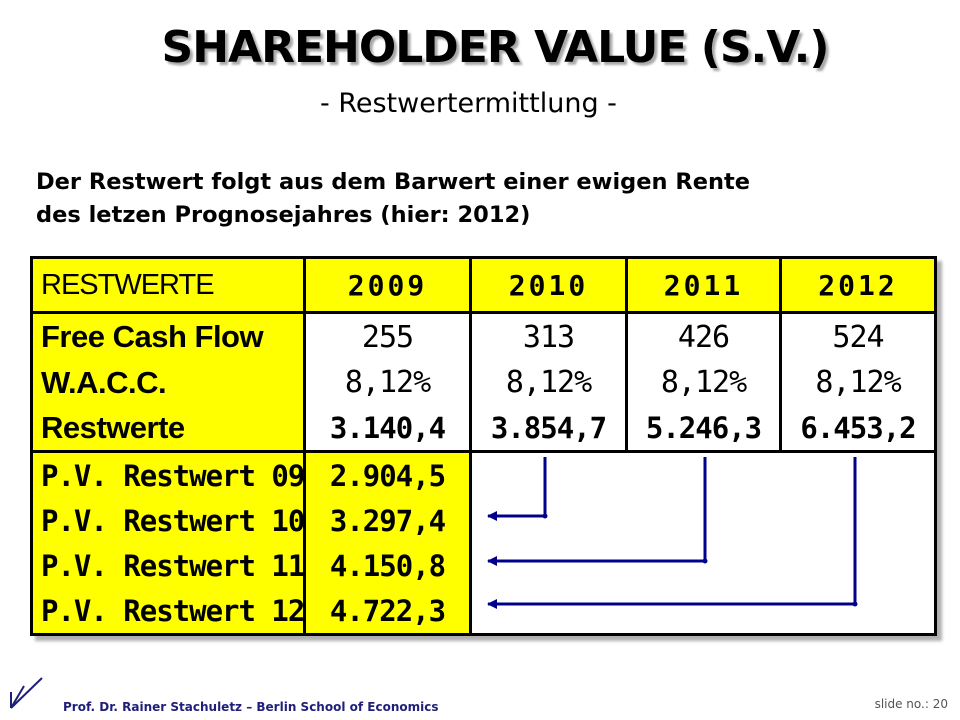  What do you see at coordinates (387, 285) in the screenshot?
I see `year-header-2009: 2009` at bounding box center [387, 285].